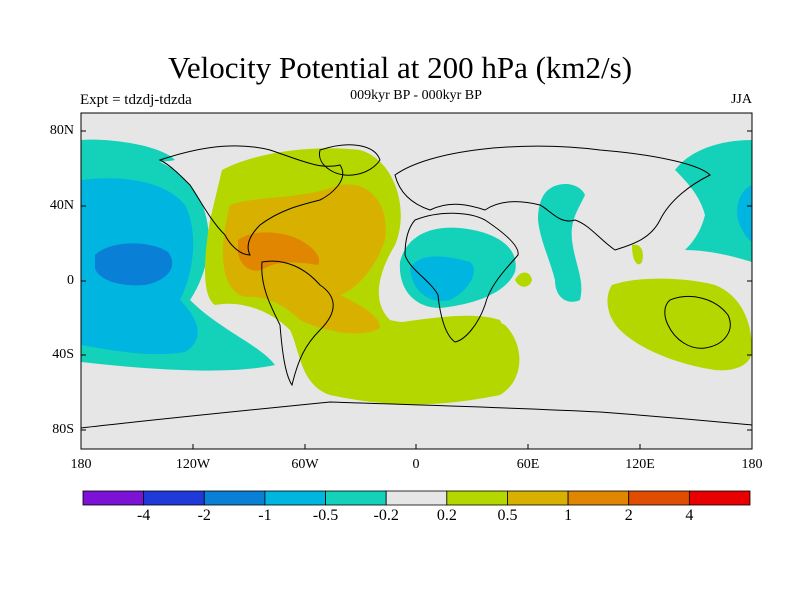  Describe the element at coordinates (400, 67) in the screenshot. I see `map-title: Velocity Potential at 200 hPa (km2/s)` at that location.